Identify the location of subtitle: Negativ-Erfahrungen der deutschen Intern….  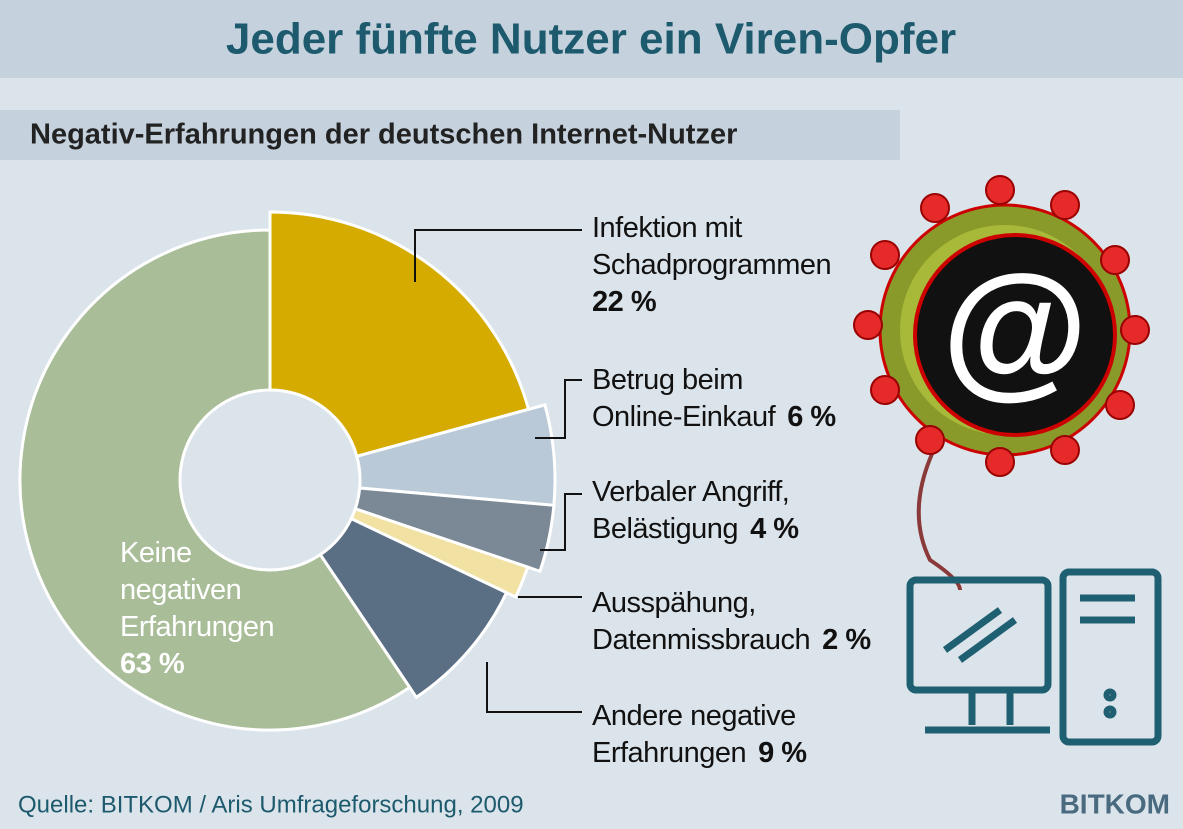
(383, 135).